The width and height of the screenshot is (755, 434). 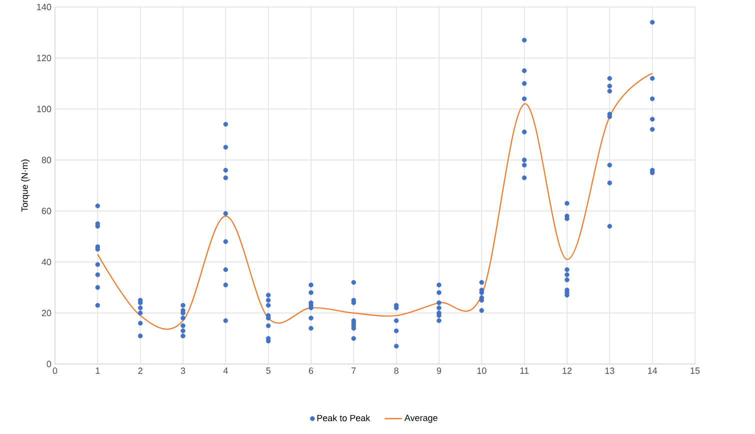 What do you see at coordinates (47, 211) in the screenshot?
I see `y-tick-label: 60` at bounding box center [47, 211].